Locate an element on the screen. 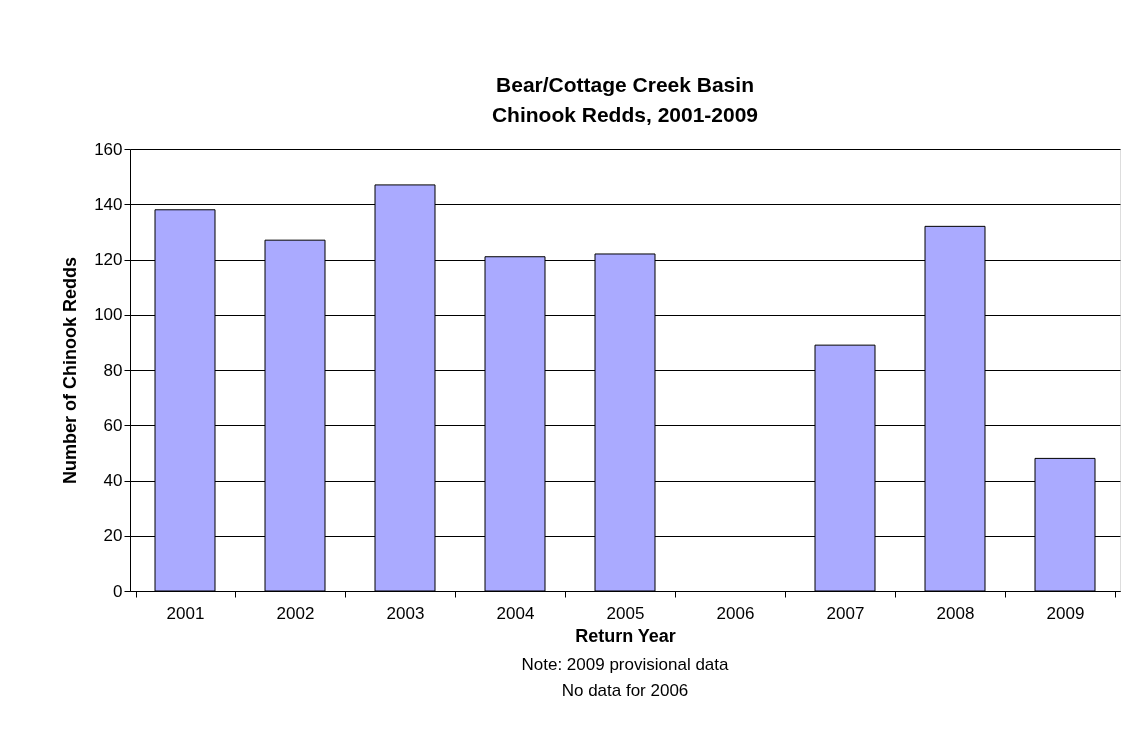 The height and width of the screenshot is (738, 1125). x-tick-label: 2006 is located at coordinates (735, 613).